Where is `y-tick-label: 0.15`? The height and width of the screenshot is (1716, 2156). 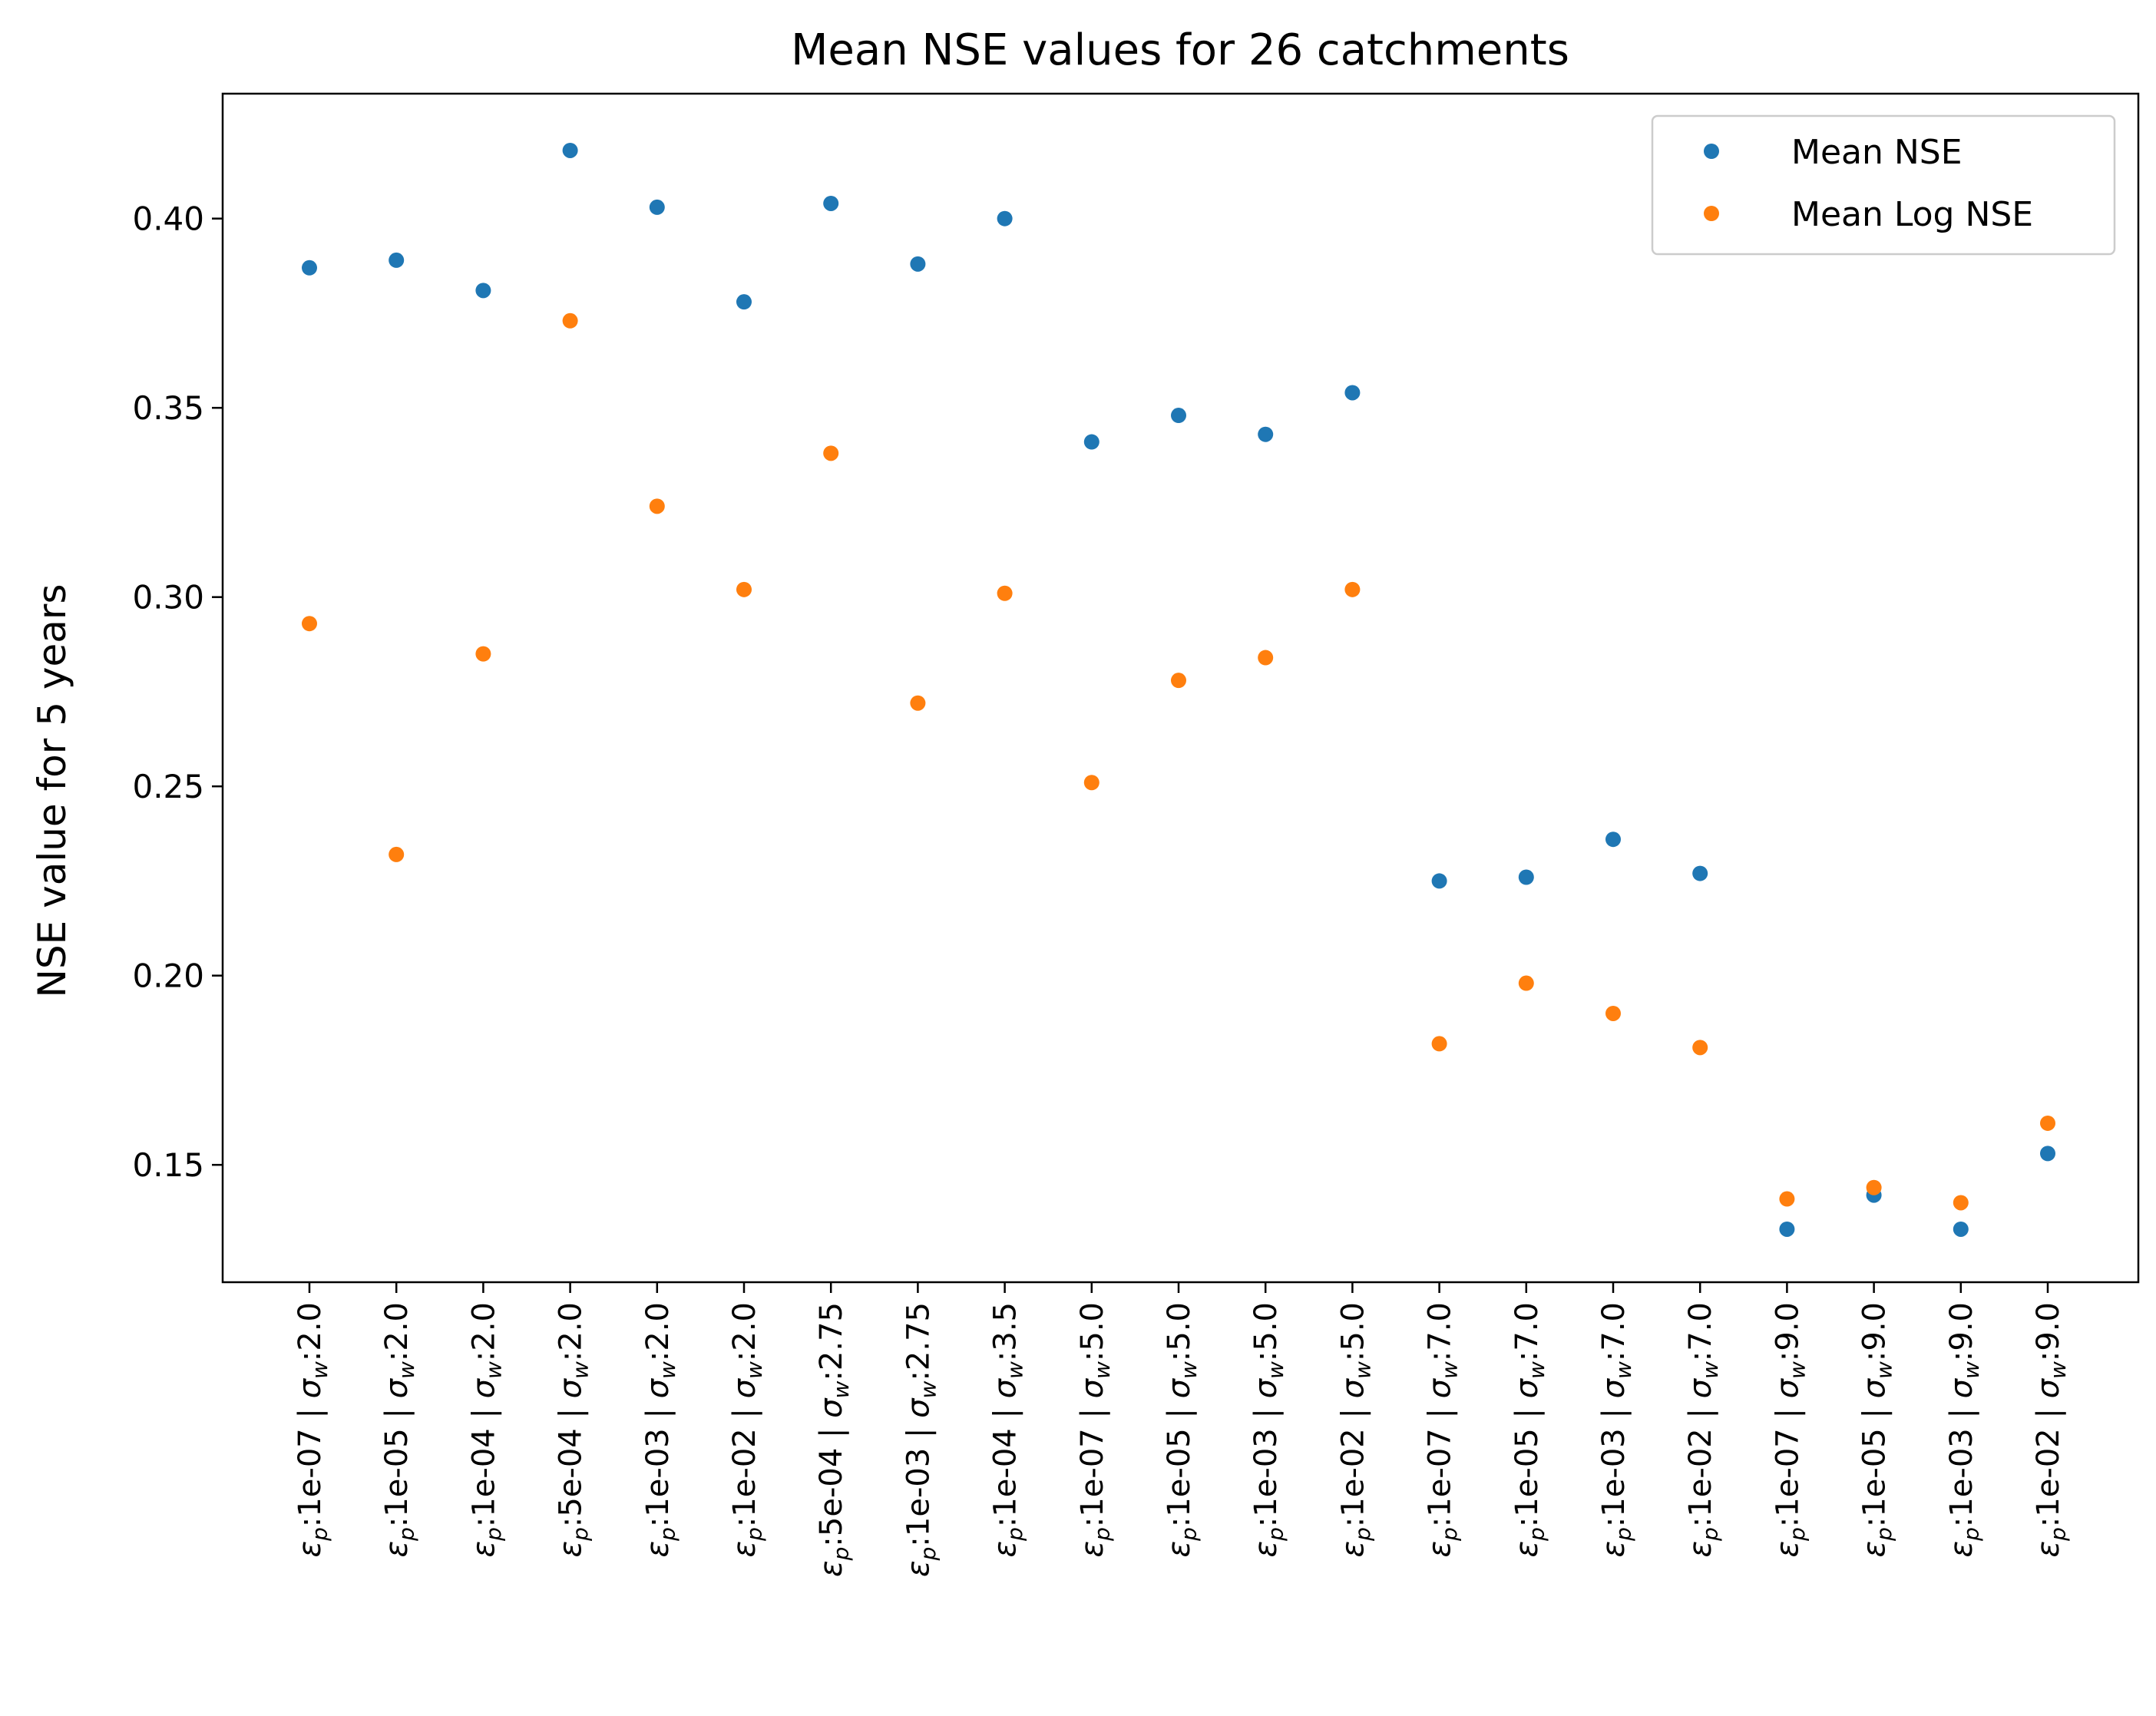
y-tick-label: 0.15 is located at coordinates (168, 1165).